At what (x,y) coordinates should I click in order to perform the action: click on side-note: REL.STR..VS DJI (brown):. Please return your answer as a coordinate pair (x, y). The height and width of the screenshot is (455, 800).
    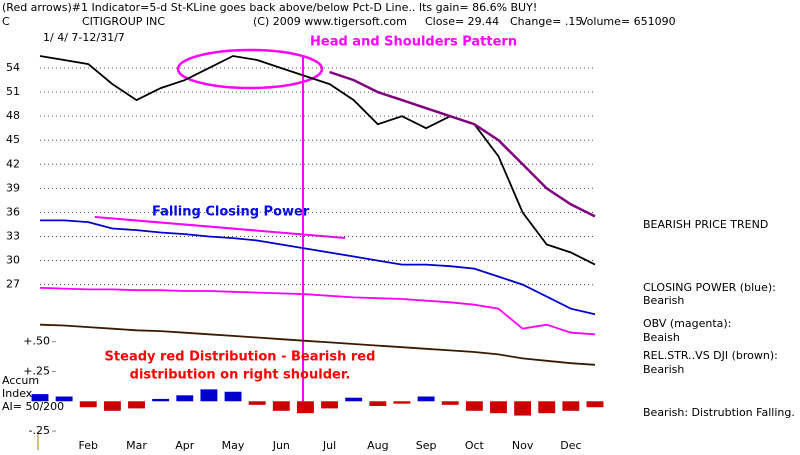
    Looking at the image, I should click on (710, 355).